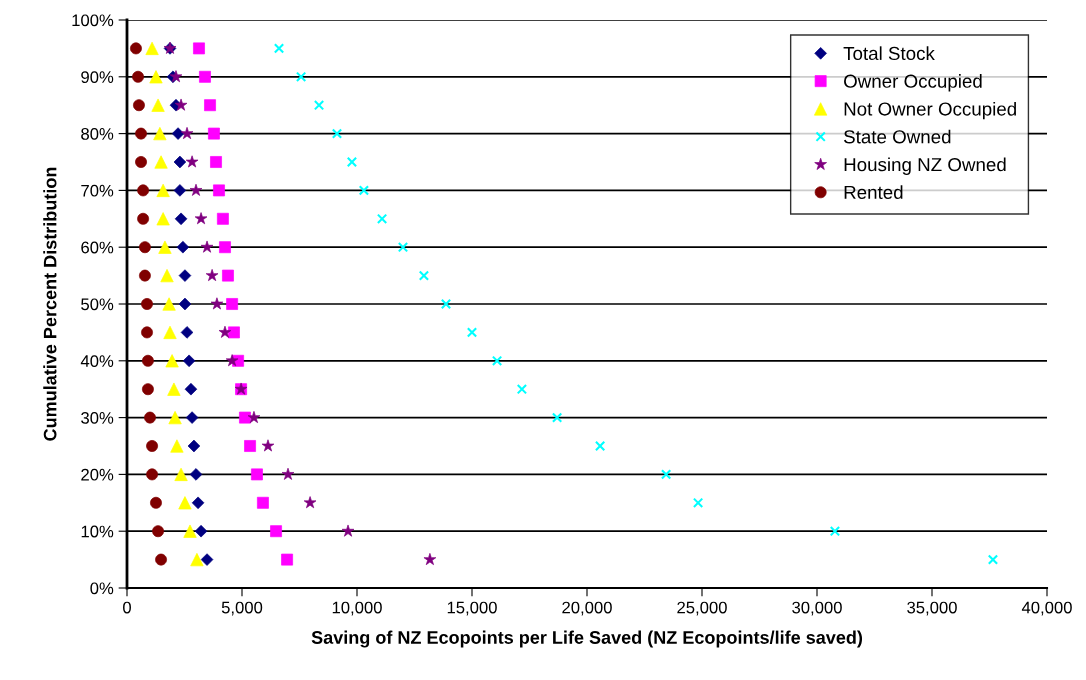 The width and height of the screenshot is (1086, 680). Describe the element at coordinates (587, 639) in the screenshot. I see `x-axis-title: Saving of NZ Ecopoints per Life Saved (NZ Ecopoints/life saved)` at that location.